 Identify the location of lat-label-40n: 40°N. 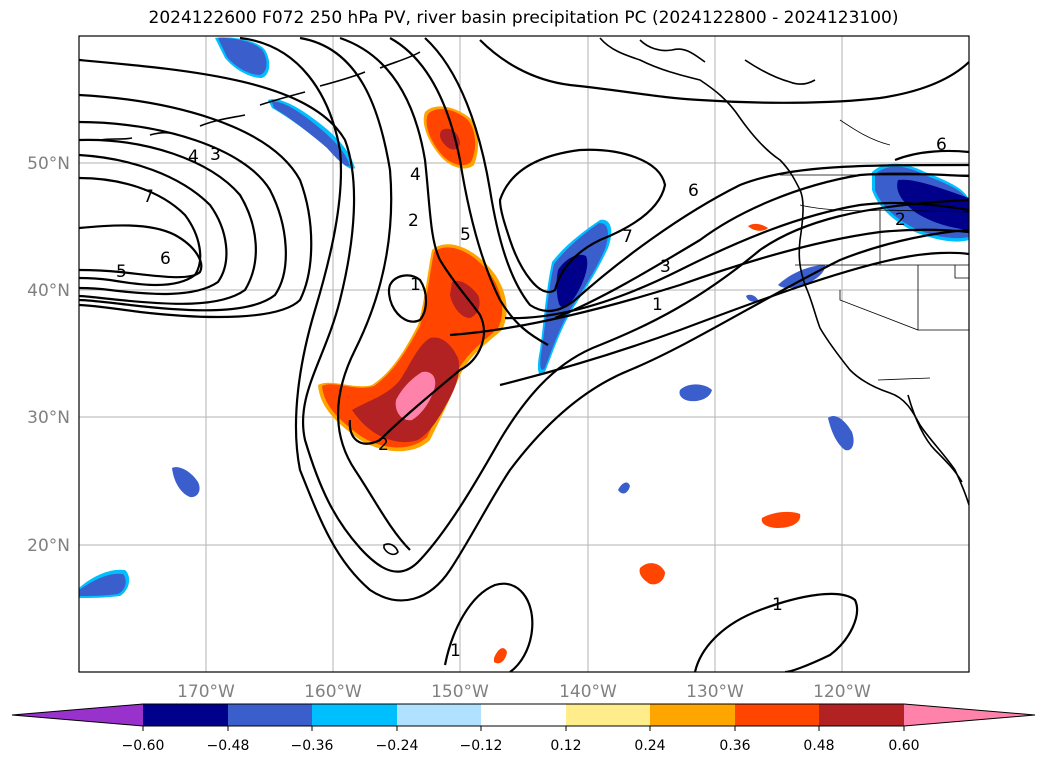
(48, 291).